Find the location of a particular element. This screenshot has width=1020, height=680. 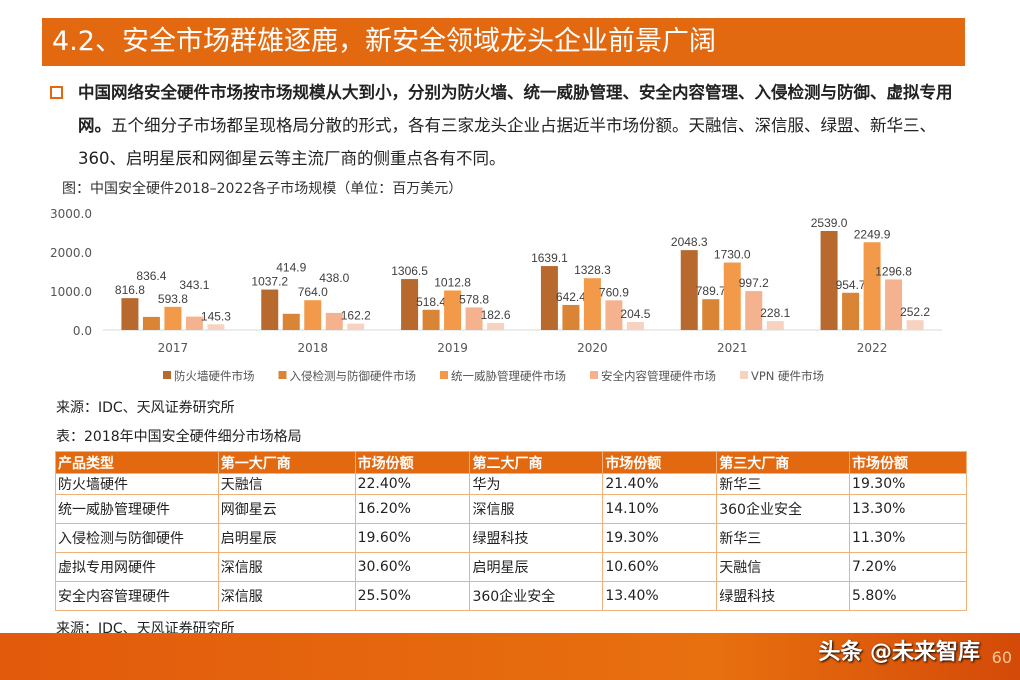

table-cell: 11.30% is located at coordinates (908, 538).